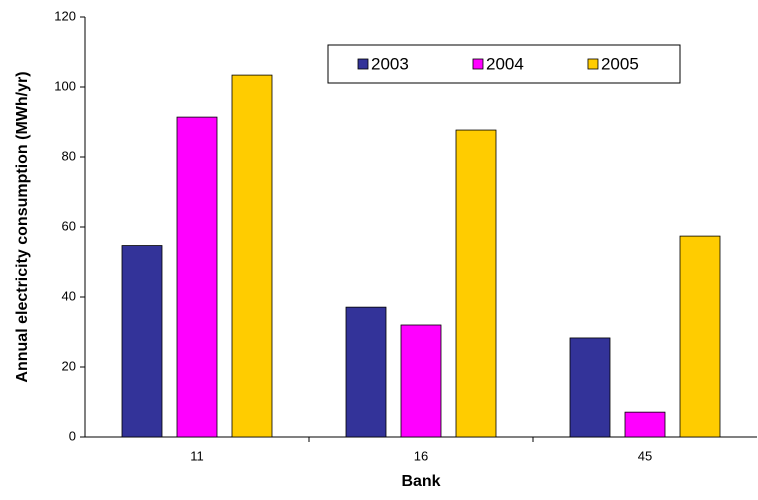 The image size is (758, 500). Describe the element at coordinates (65, 15) in the screenshot. I see `y-tick-label: 120` at that location.